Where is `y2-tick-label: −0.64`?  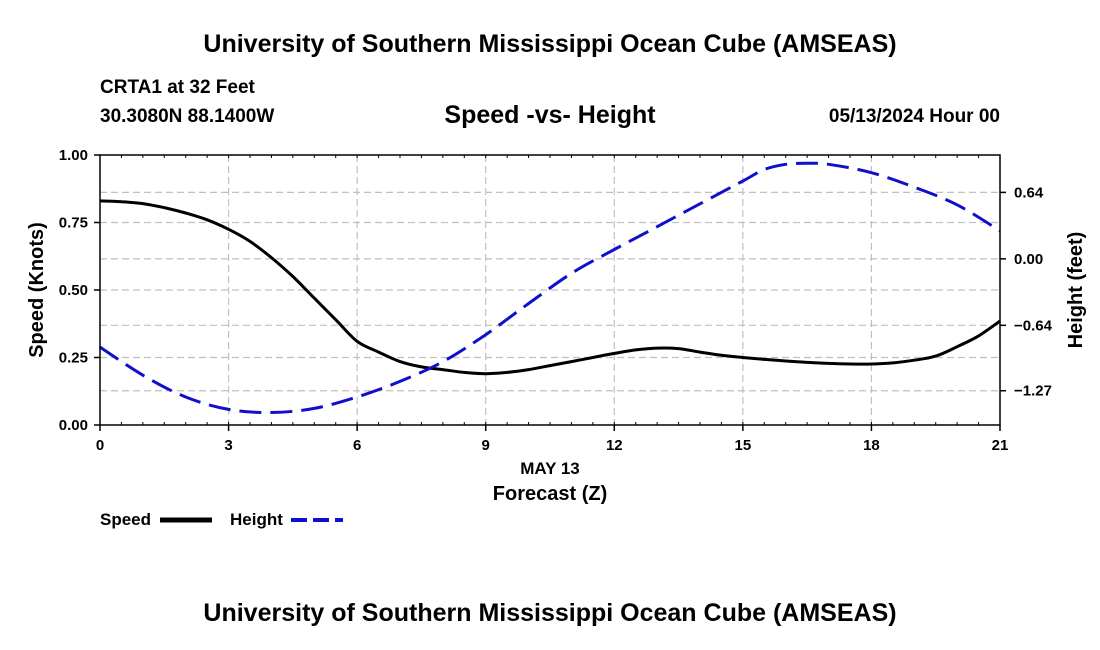
y2-tick-label: −0.64 is located at coordinates (1033, 325).